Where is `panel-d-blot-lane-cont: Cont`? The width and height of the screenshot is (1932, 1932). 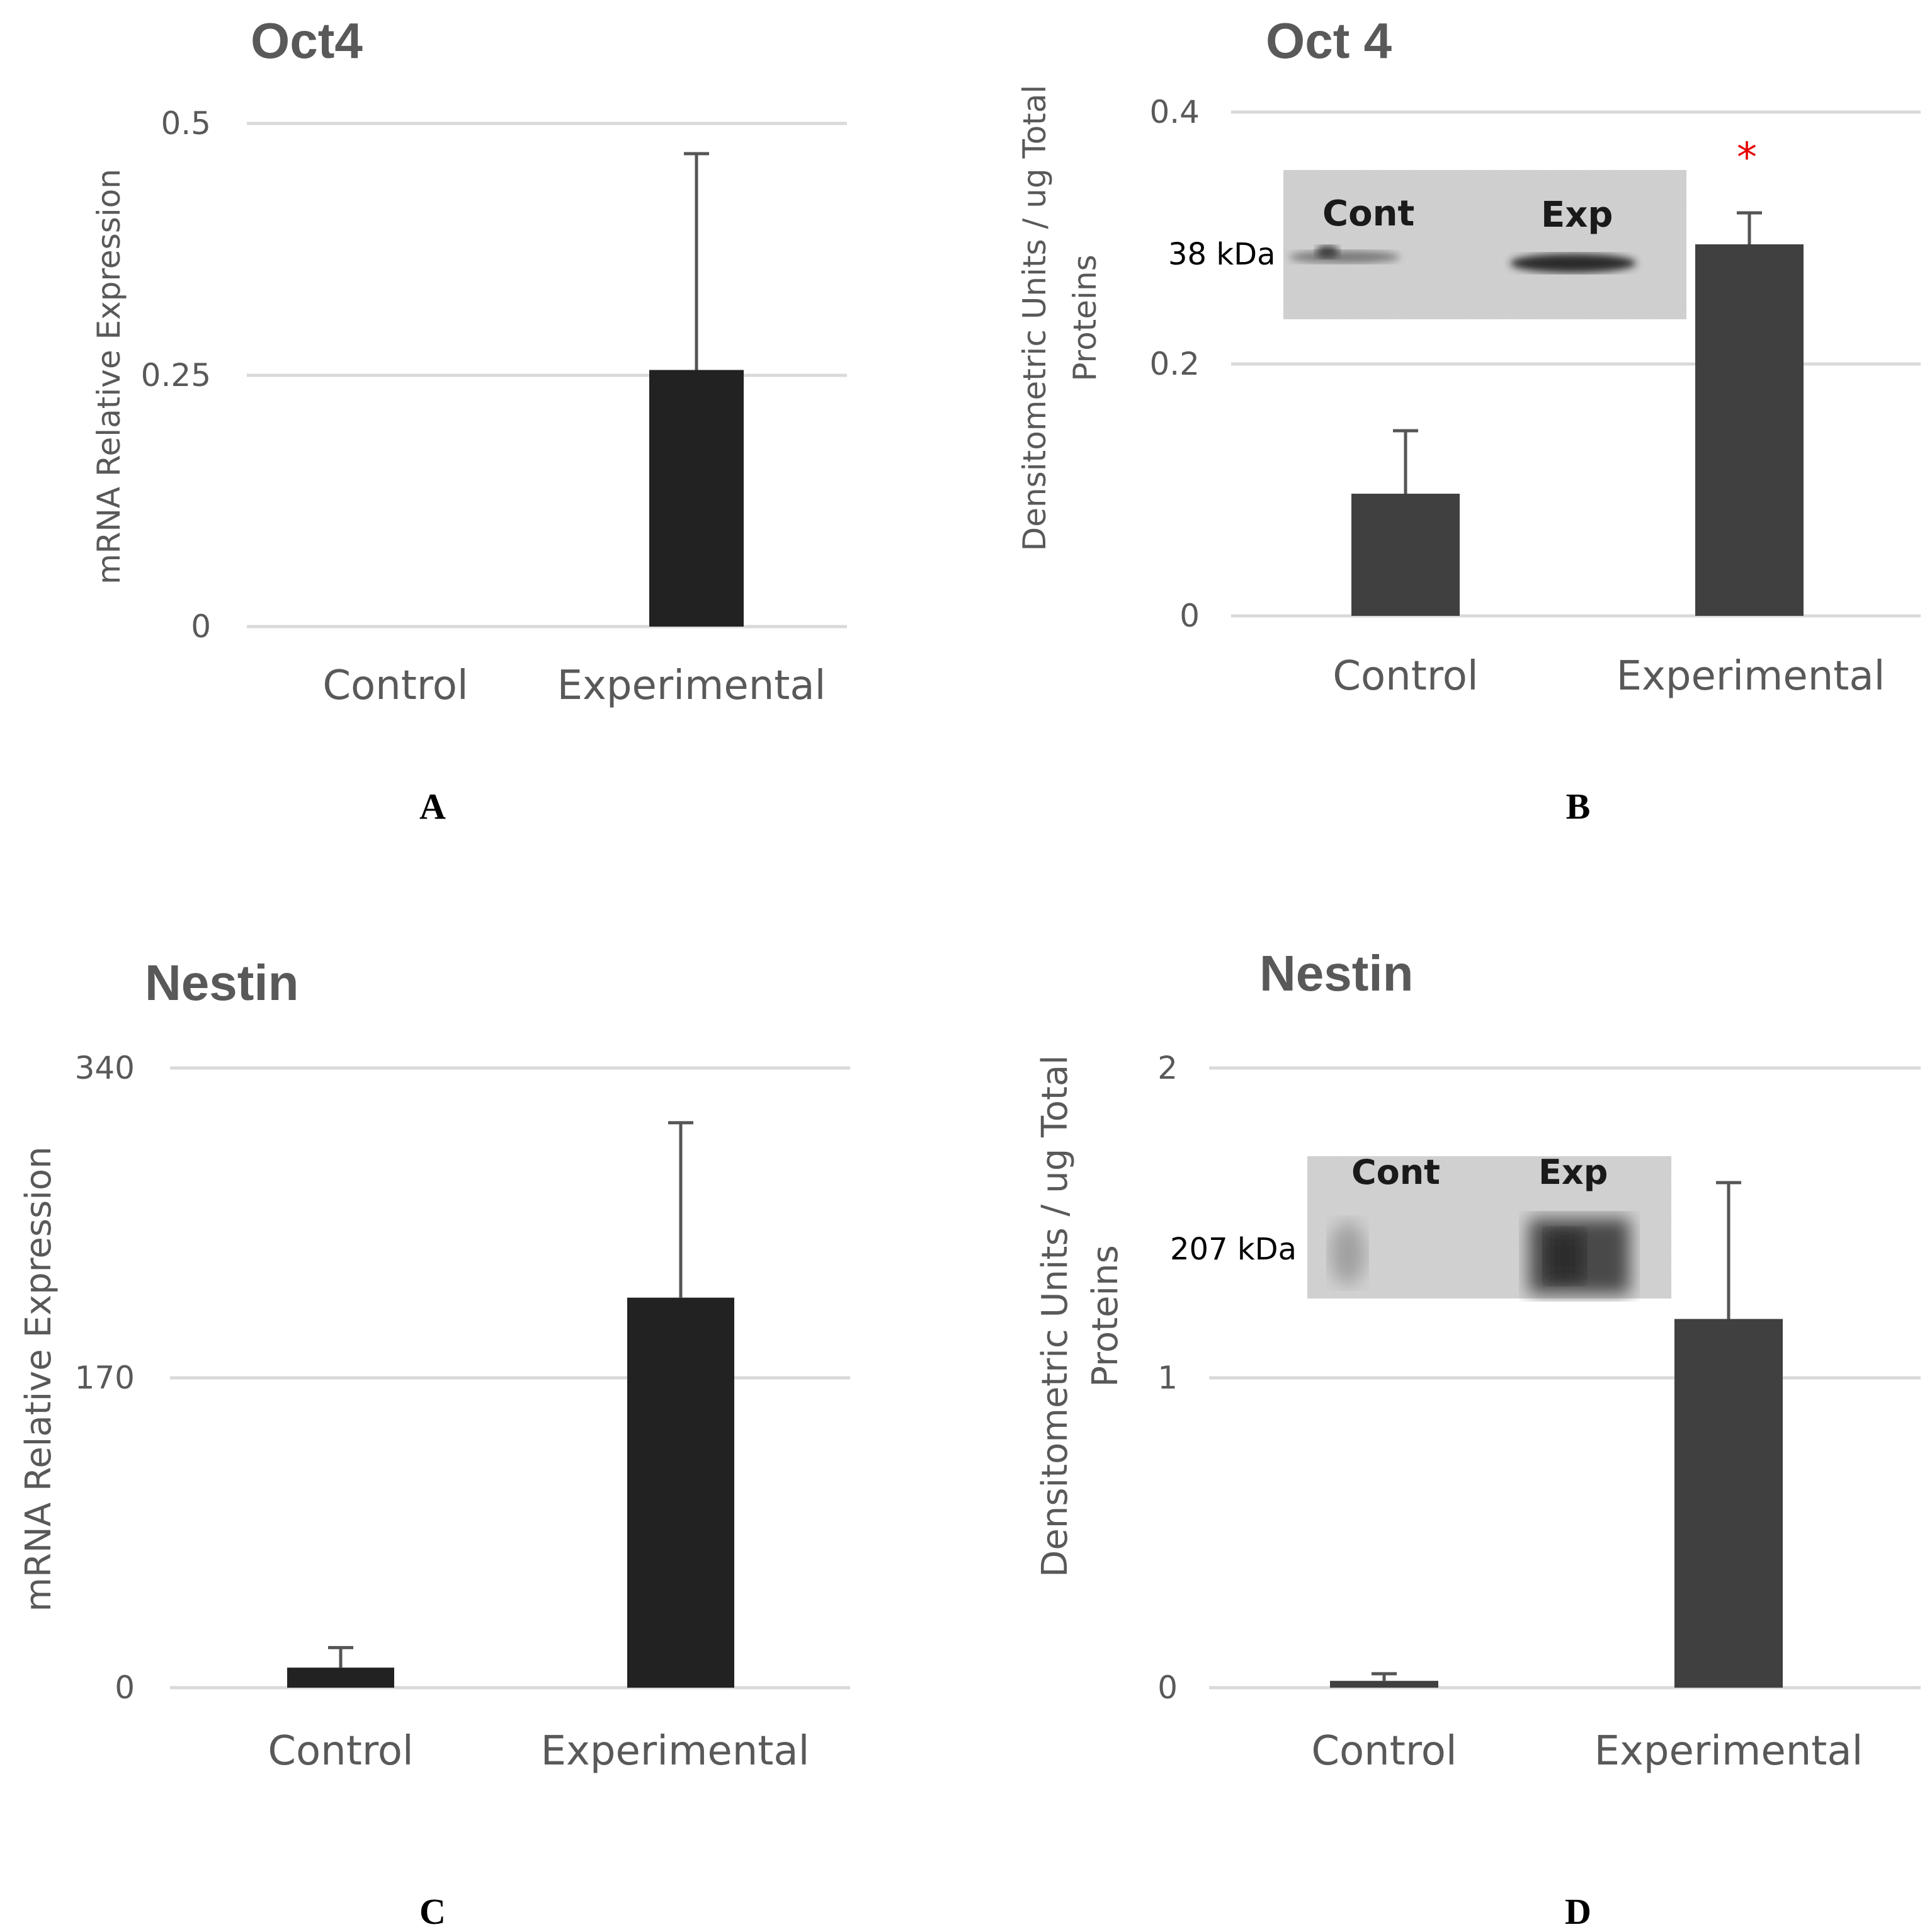 panel-d-blot-lane-cont: Cont is located at coordinates (1396, 1172).